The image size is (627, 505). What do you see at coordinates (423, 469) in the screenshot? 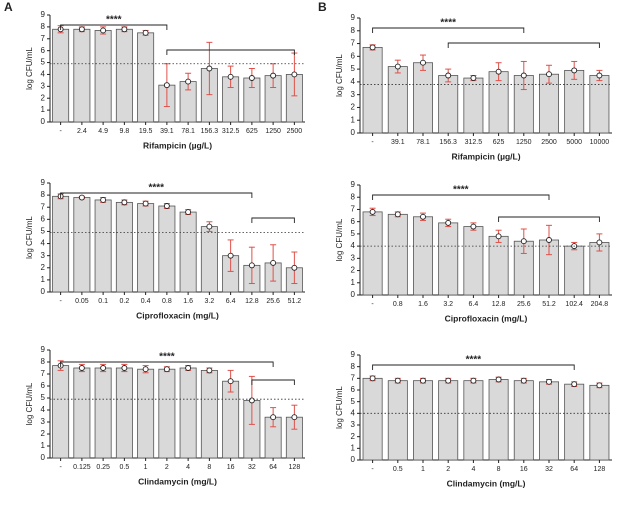
I see `x-tick-label: 1` at bounding box center [423, 469].